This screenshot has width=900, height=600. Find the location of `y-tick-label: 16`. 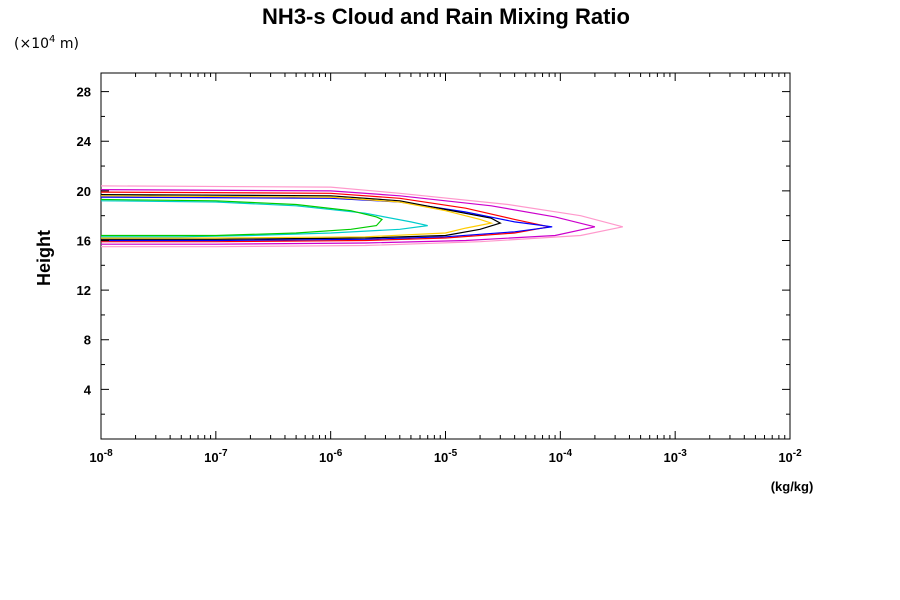

y-tick-label: 16 is located at coordinates (84, 240).